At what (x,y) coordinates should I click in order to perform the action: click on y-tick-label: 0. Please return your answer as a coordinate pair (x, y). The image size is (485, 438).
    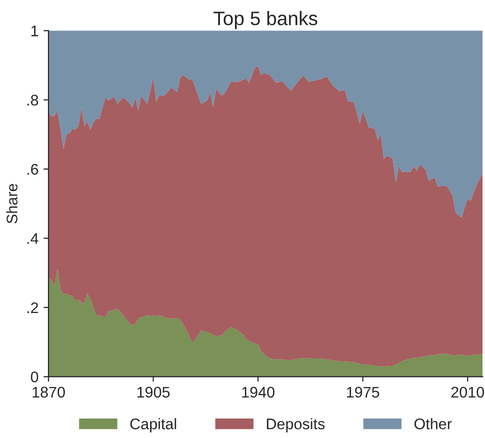
    Looking at the image, I should click on (34, 377).